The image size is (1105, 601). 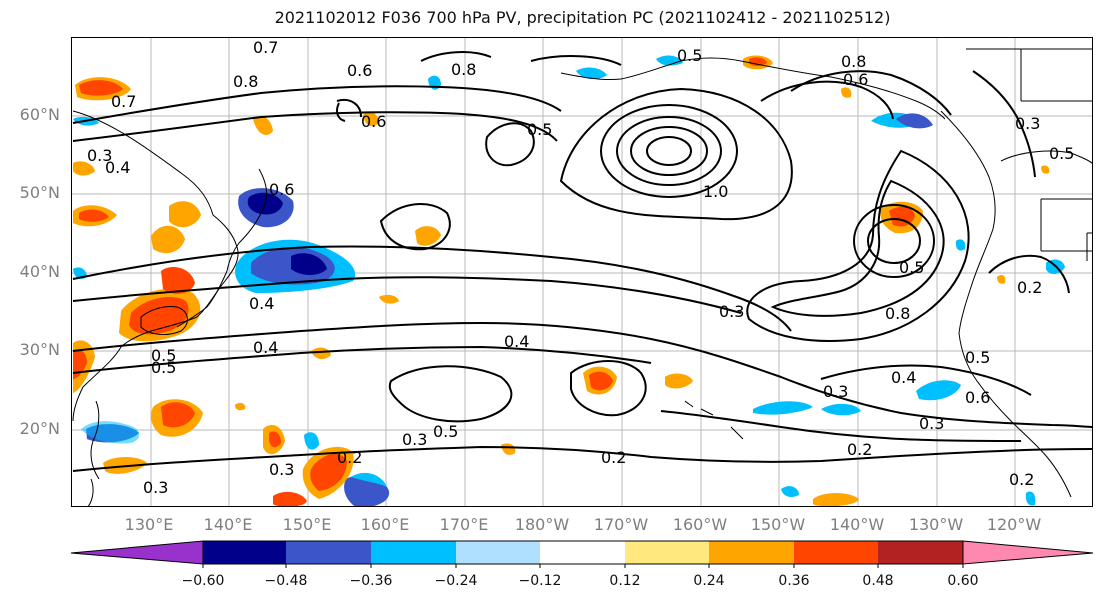 I want to click on lon-label-160w: 160°W, so click(x=700, y=524).